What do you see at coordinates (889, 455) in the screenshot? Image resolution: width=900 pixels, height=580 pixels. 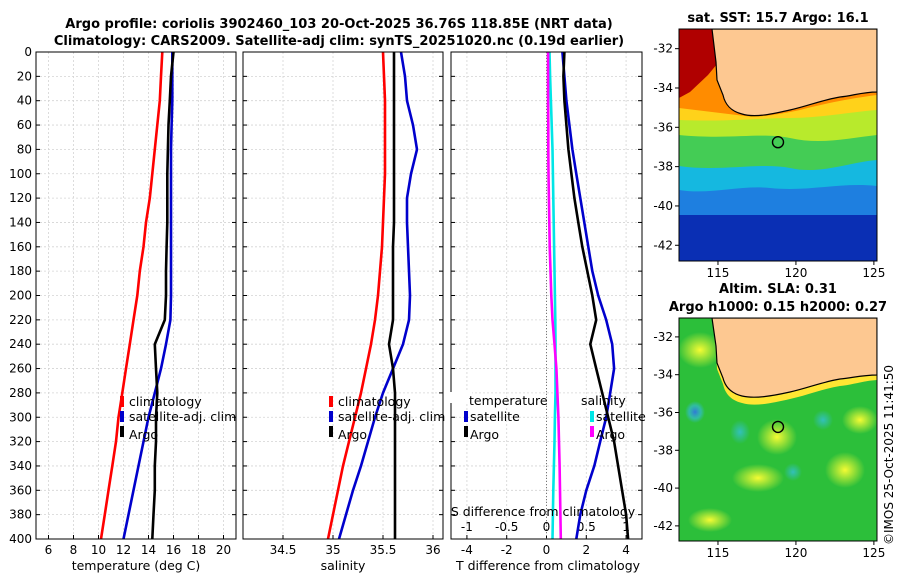 I see `copyright-text: ©IMOS 25-Oct-2025 11:41:50` at bounding box center [889, 455].